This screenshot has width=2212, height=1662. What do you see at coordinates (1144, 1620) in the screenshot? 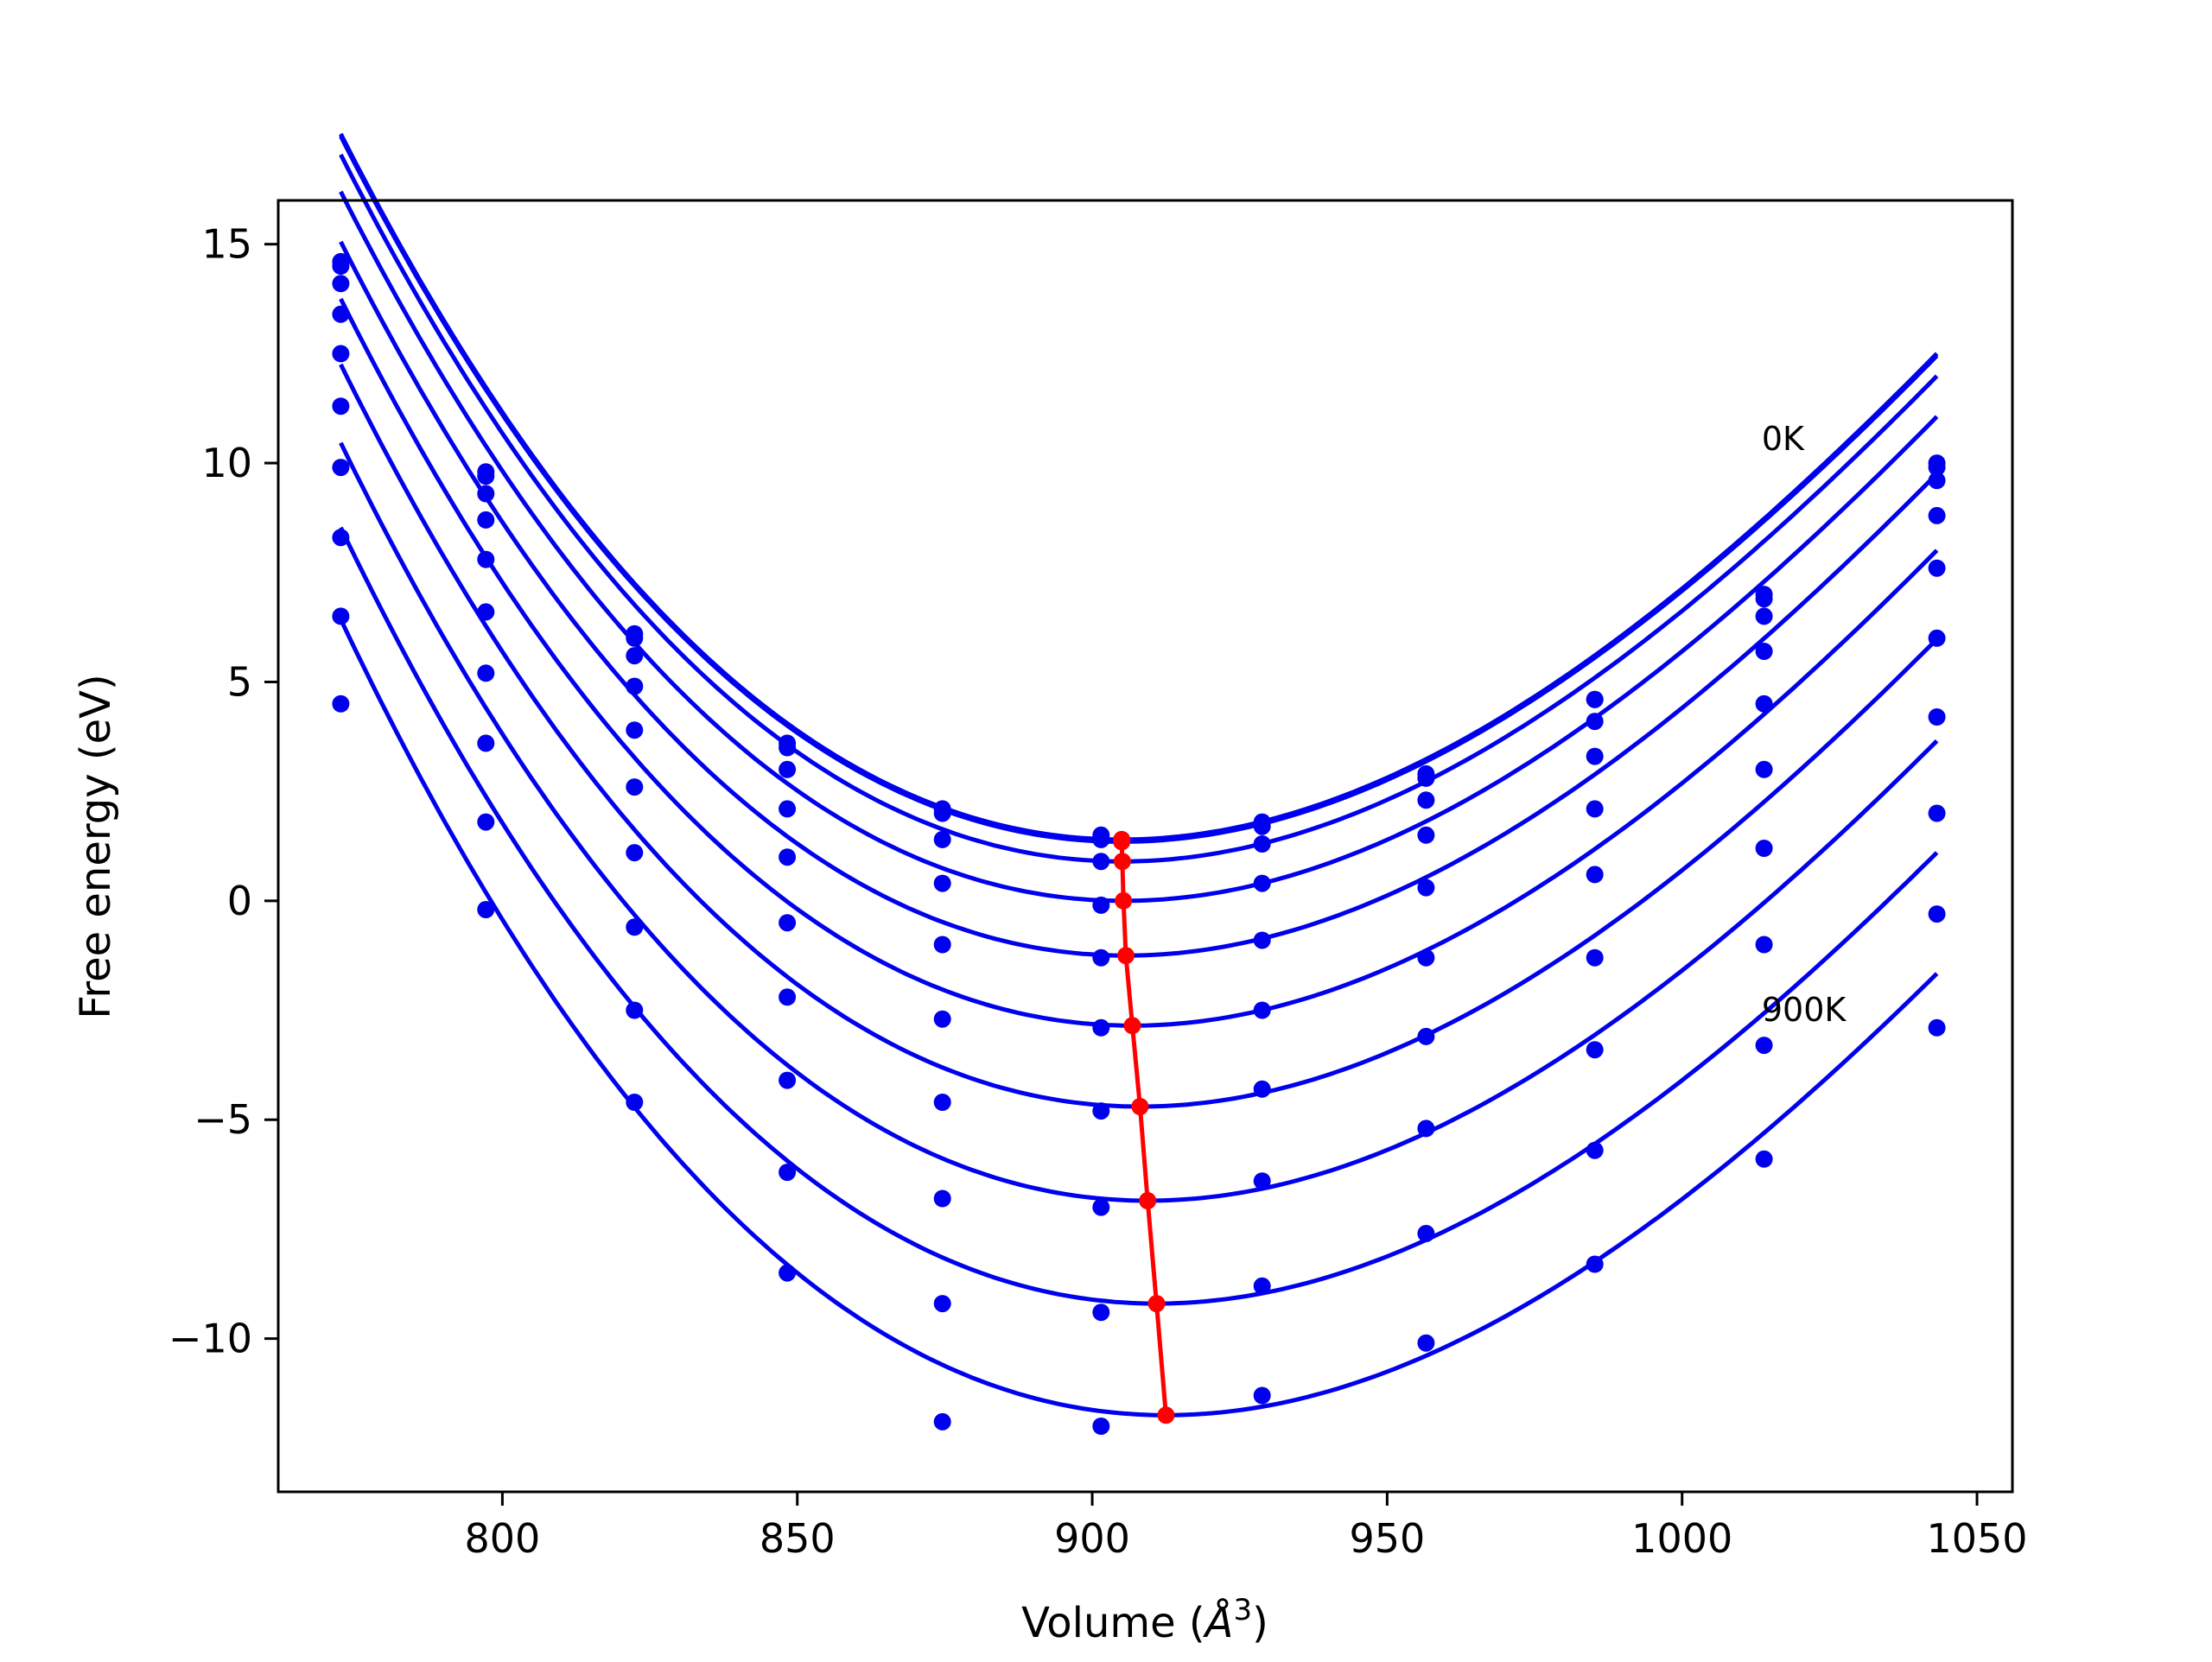
I see `x-axis-label: Volume (Å3)` at bounding box center [1144, 1620].